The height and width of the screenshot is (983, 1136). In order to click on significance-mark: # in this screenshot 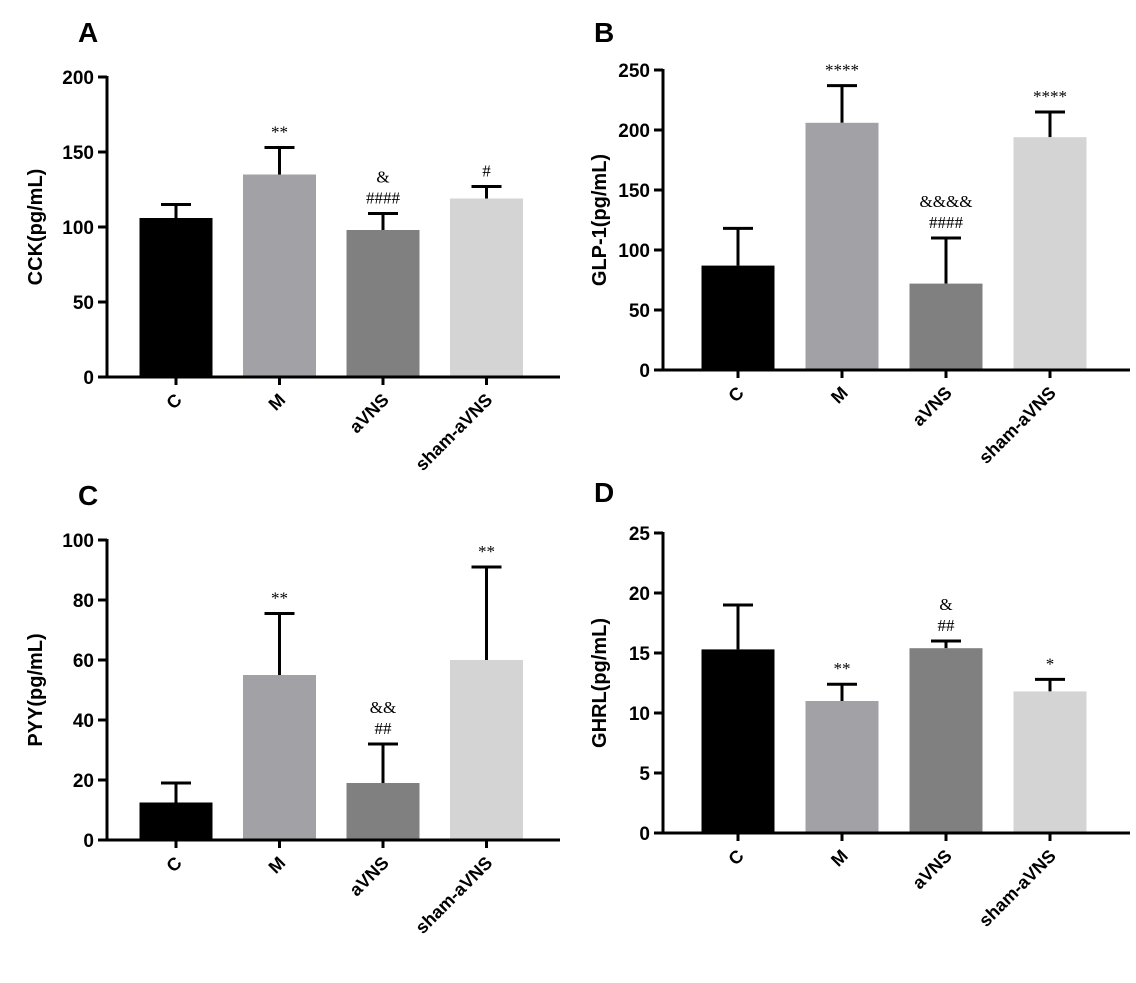, I will do `click(486, 171)`.